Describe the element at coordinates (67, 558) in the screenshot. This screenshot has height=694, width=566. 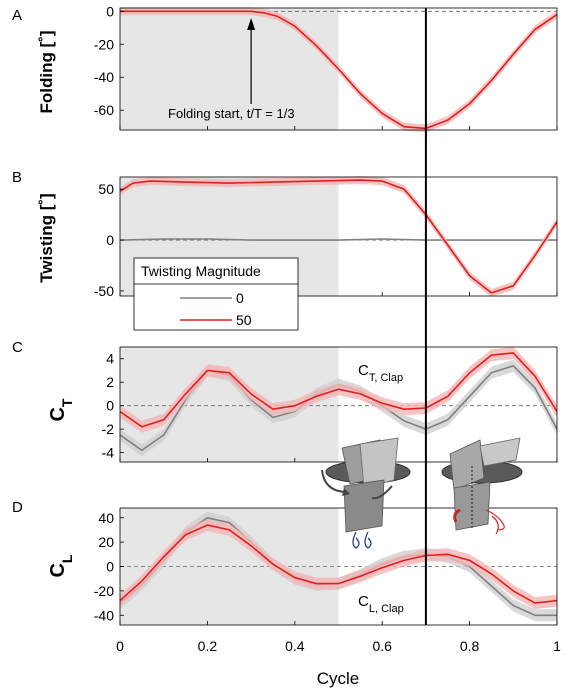
I see `y-axis-label-cl-sub: L` at that location.